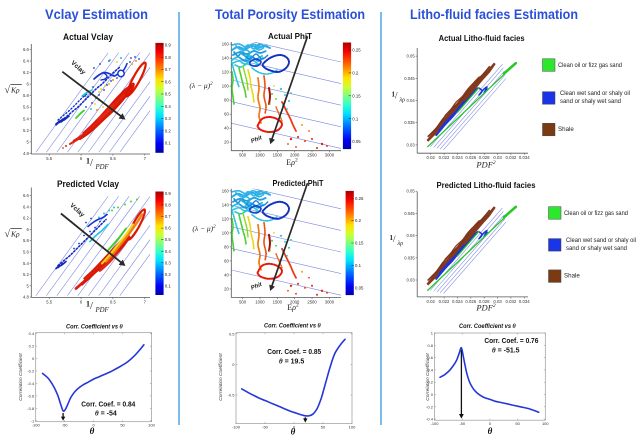 The height and width of the screenshot is (446, 643). Describe the element at coordinates (226, 204) in the screenshot. I see `svg-text: 140` at that location.